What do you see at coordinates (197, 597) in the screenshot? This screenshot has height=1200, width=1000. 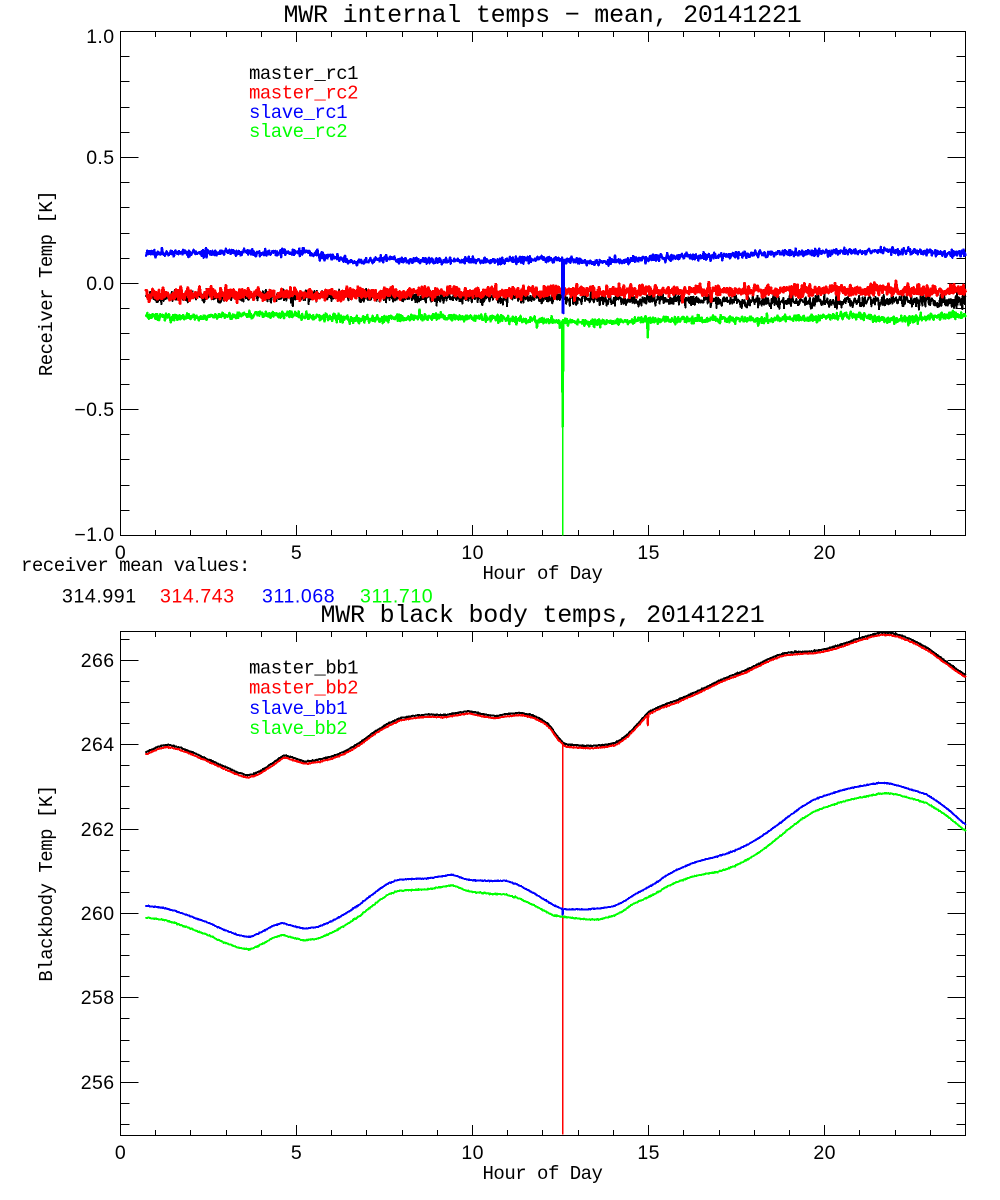 I see `svg-text: 314.743` at bounding box center [197, 597].